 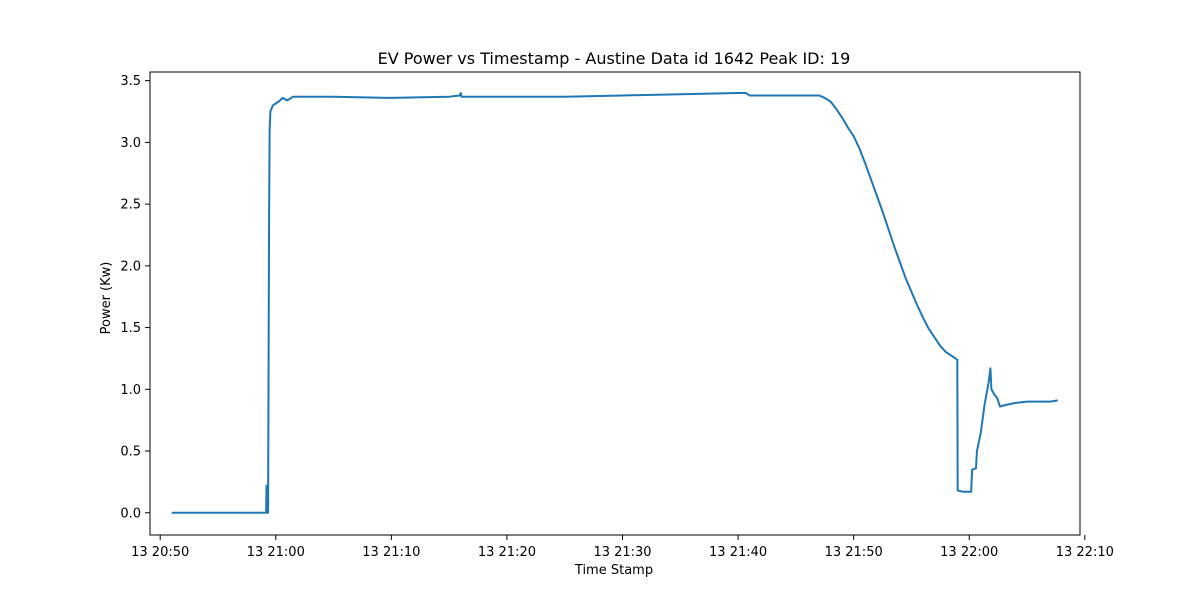 What do you see at coordinates (738, 552) in the screenshot?
I see `x-tick-label: 13 21:40` at bounding box center [738, 552].